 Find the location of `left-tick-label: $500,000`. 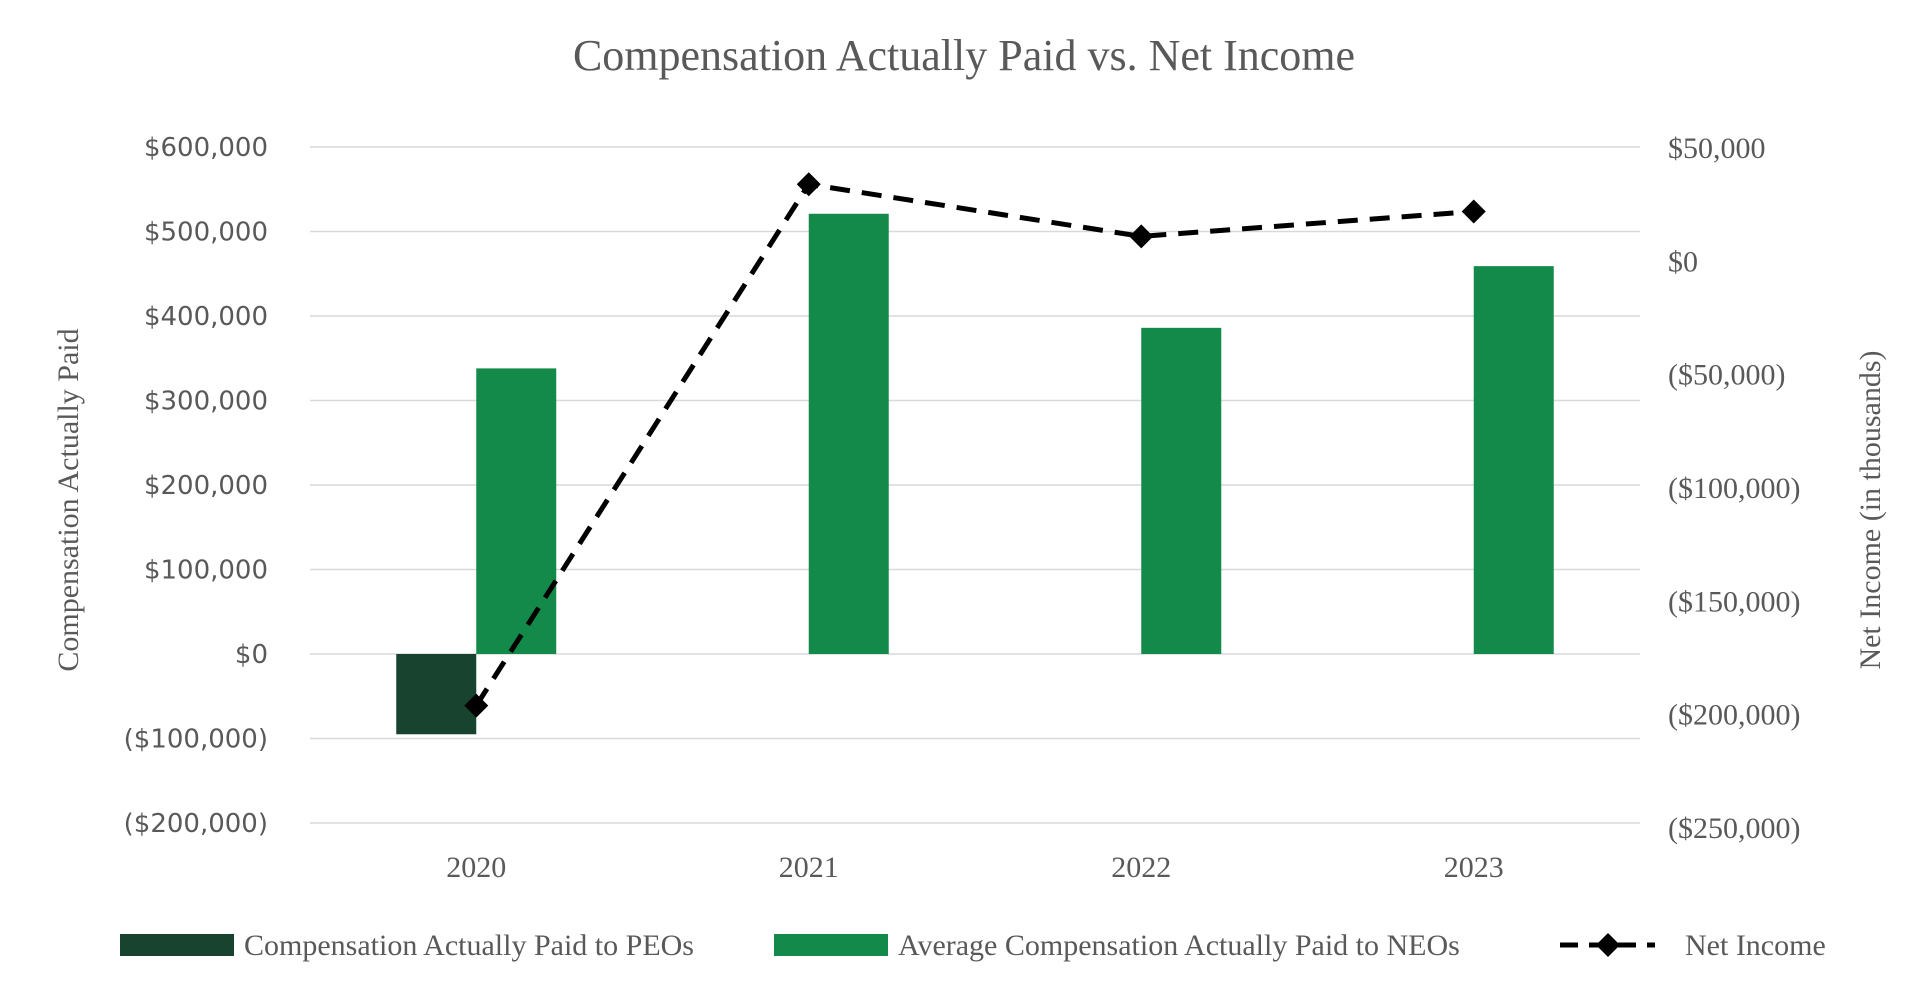

left-tick-label: $500,000 is located at coordinates (206, 233).